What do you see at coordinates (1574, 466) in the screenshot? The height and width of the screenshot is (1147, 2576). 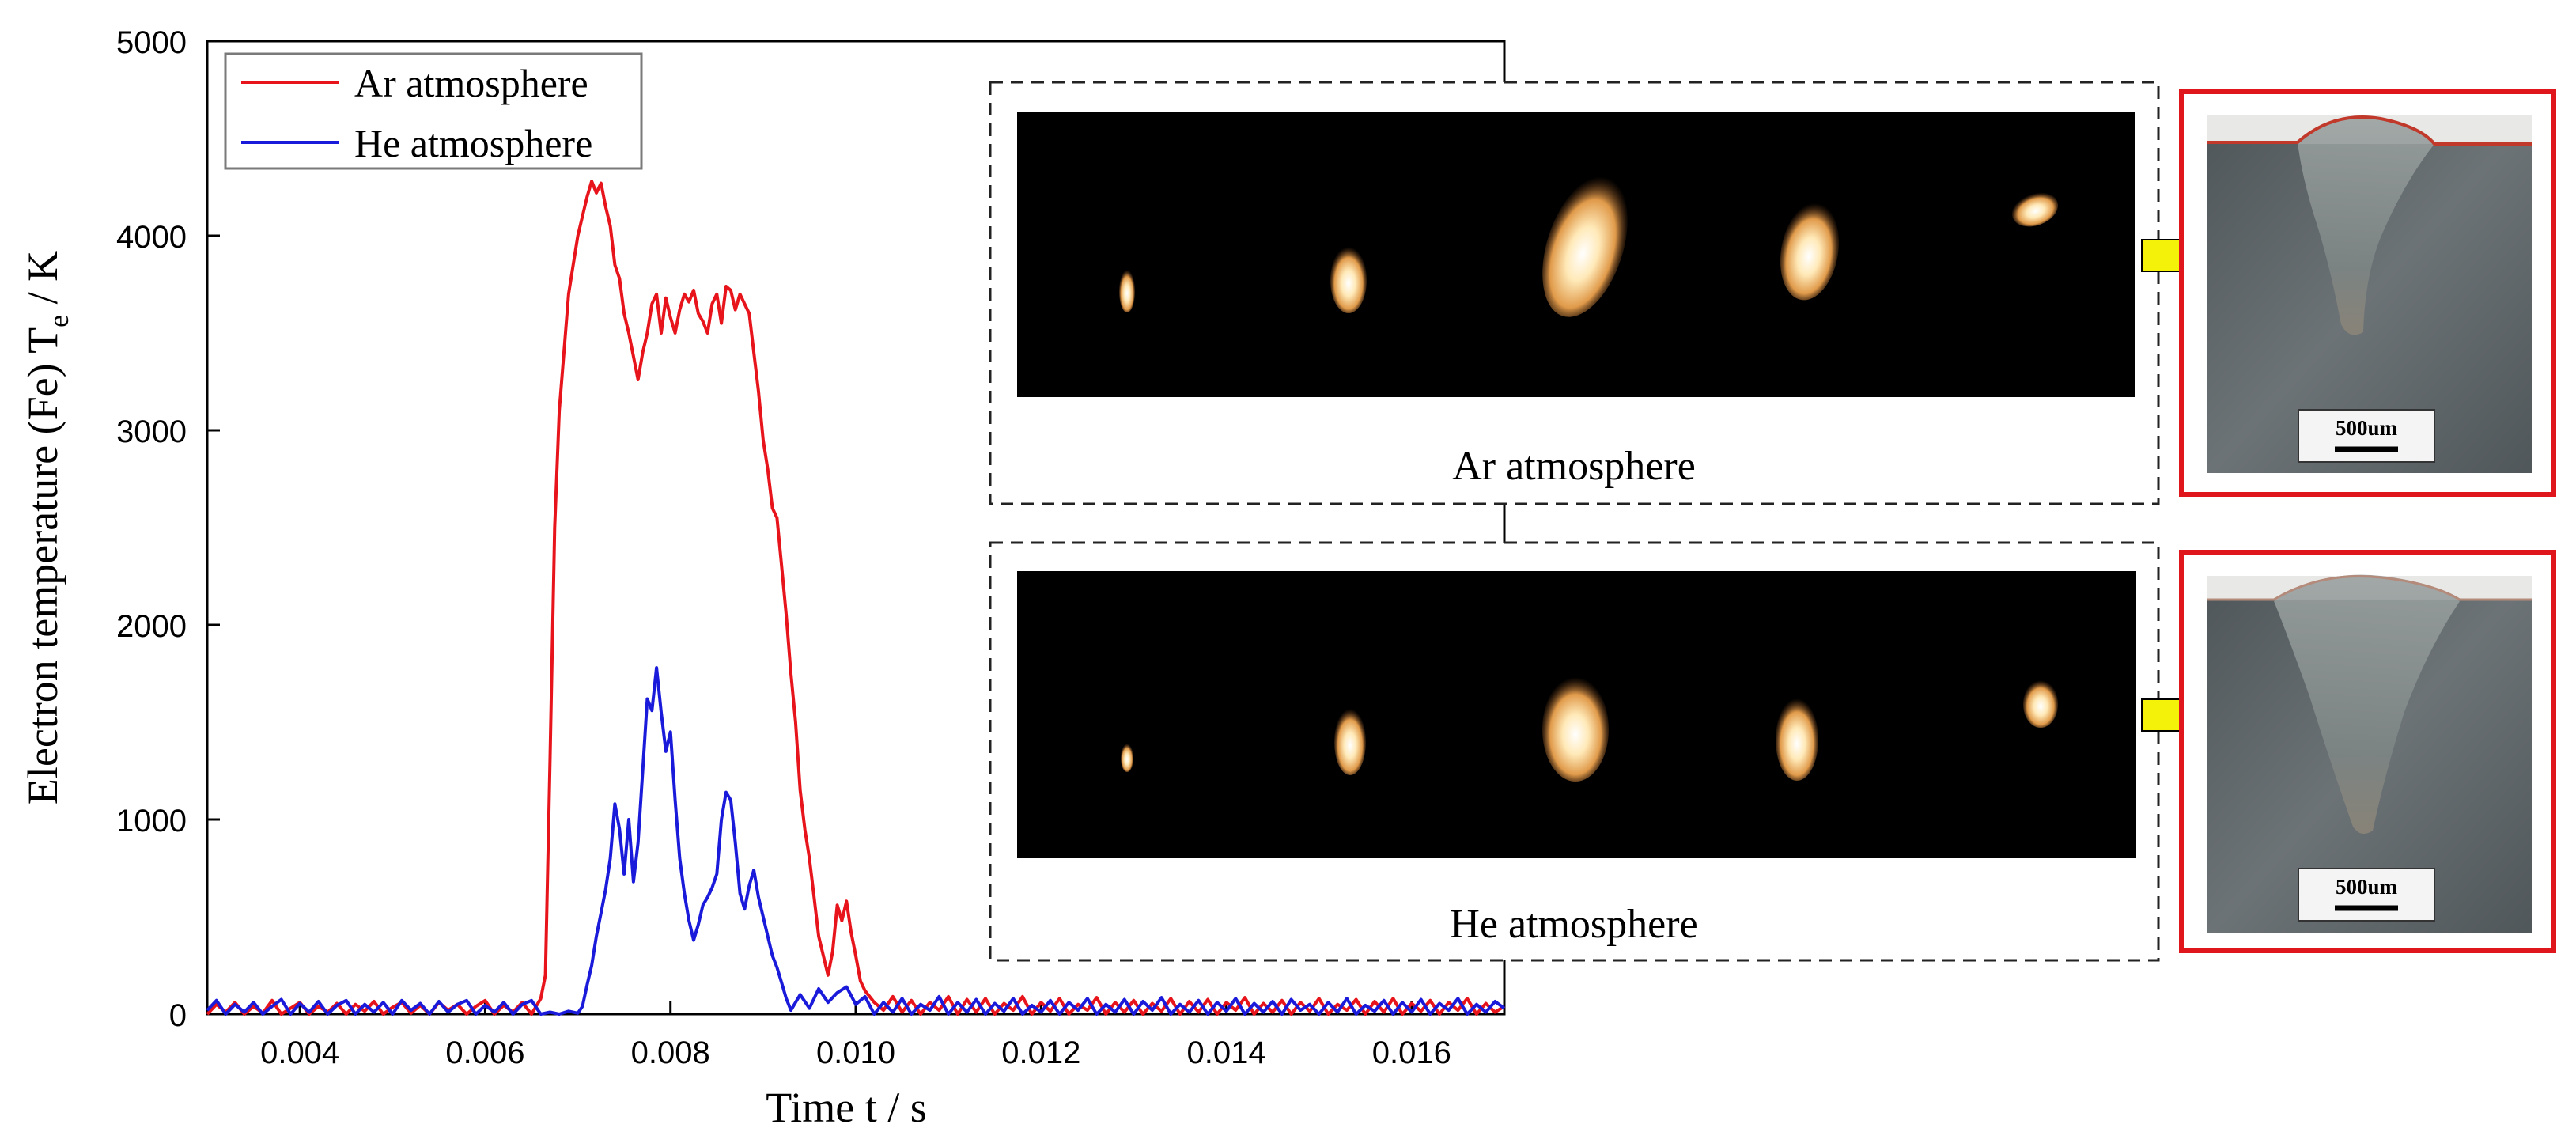 I see `ar-panel-label: Ar atmosphere` at bounding box center [1574, 466].